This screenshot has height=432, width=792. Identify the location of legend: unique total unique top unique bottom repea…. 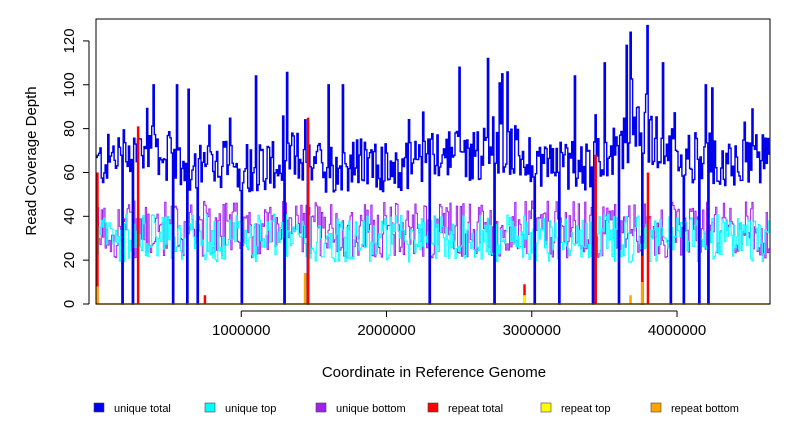
(416, 408).